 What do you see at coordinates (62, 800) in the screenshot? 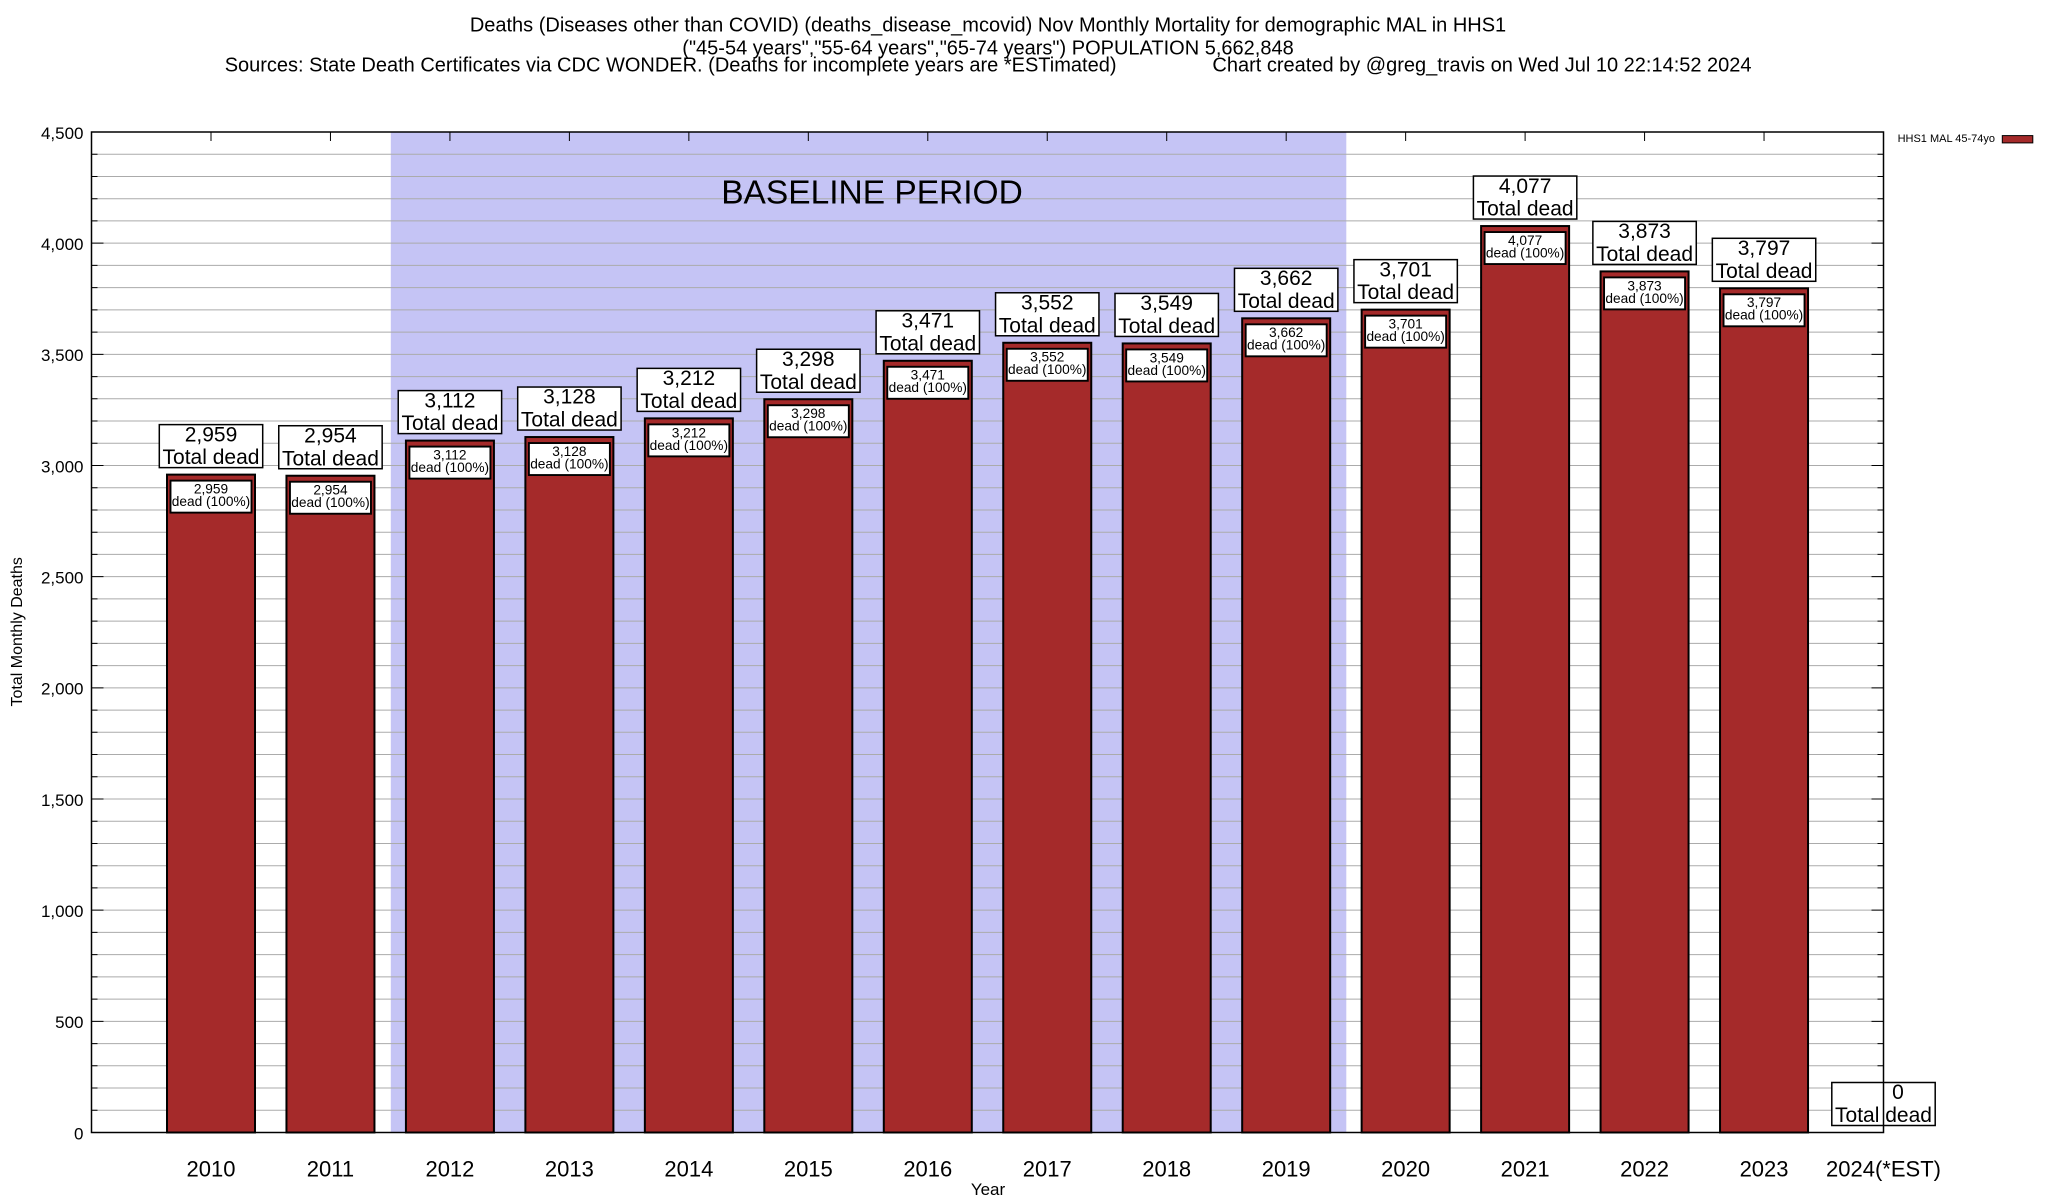
I see `svg-text: 1,500` at bounding box center [62, 800].